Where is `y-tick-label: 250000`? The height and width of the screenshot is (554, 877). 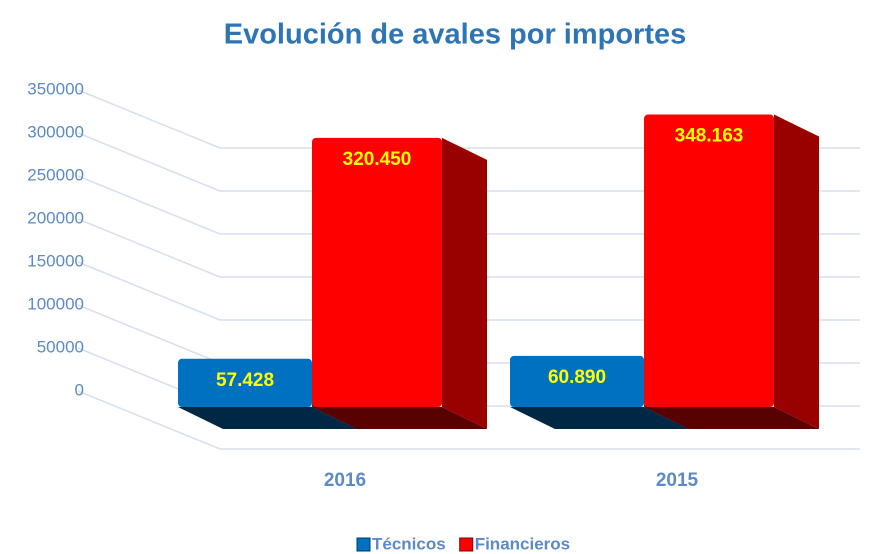 y-tick-label: 250000 is located at coordinates (55, 174).